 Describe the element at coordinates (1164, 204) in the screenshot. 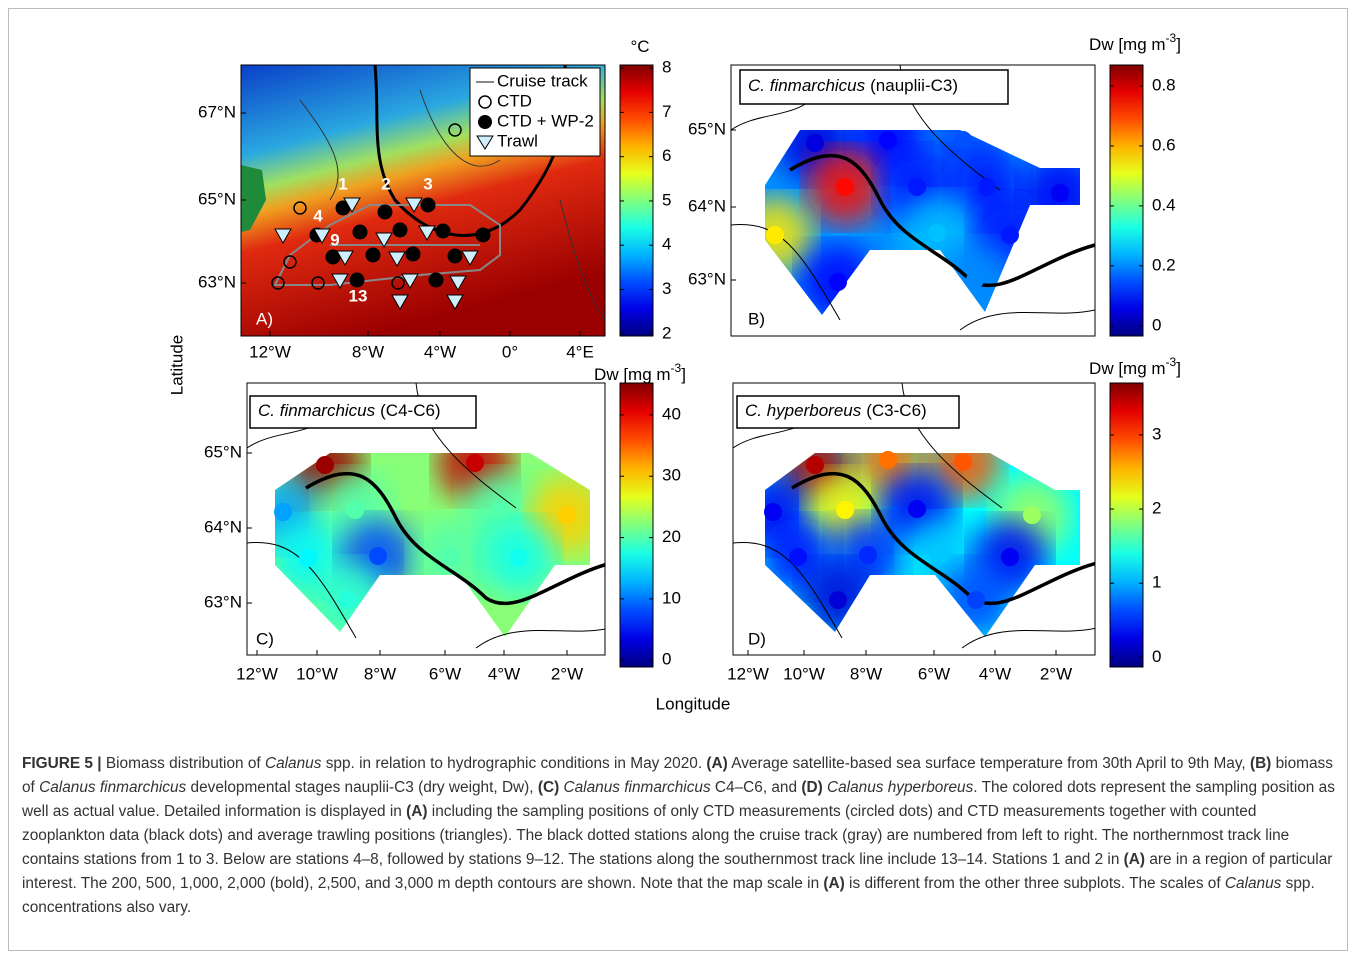

I see `colorbar-tick-label: 0.4` at that location.